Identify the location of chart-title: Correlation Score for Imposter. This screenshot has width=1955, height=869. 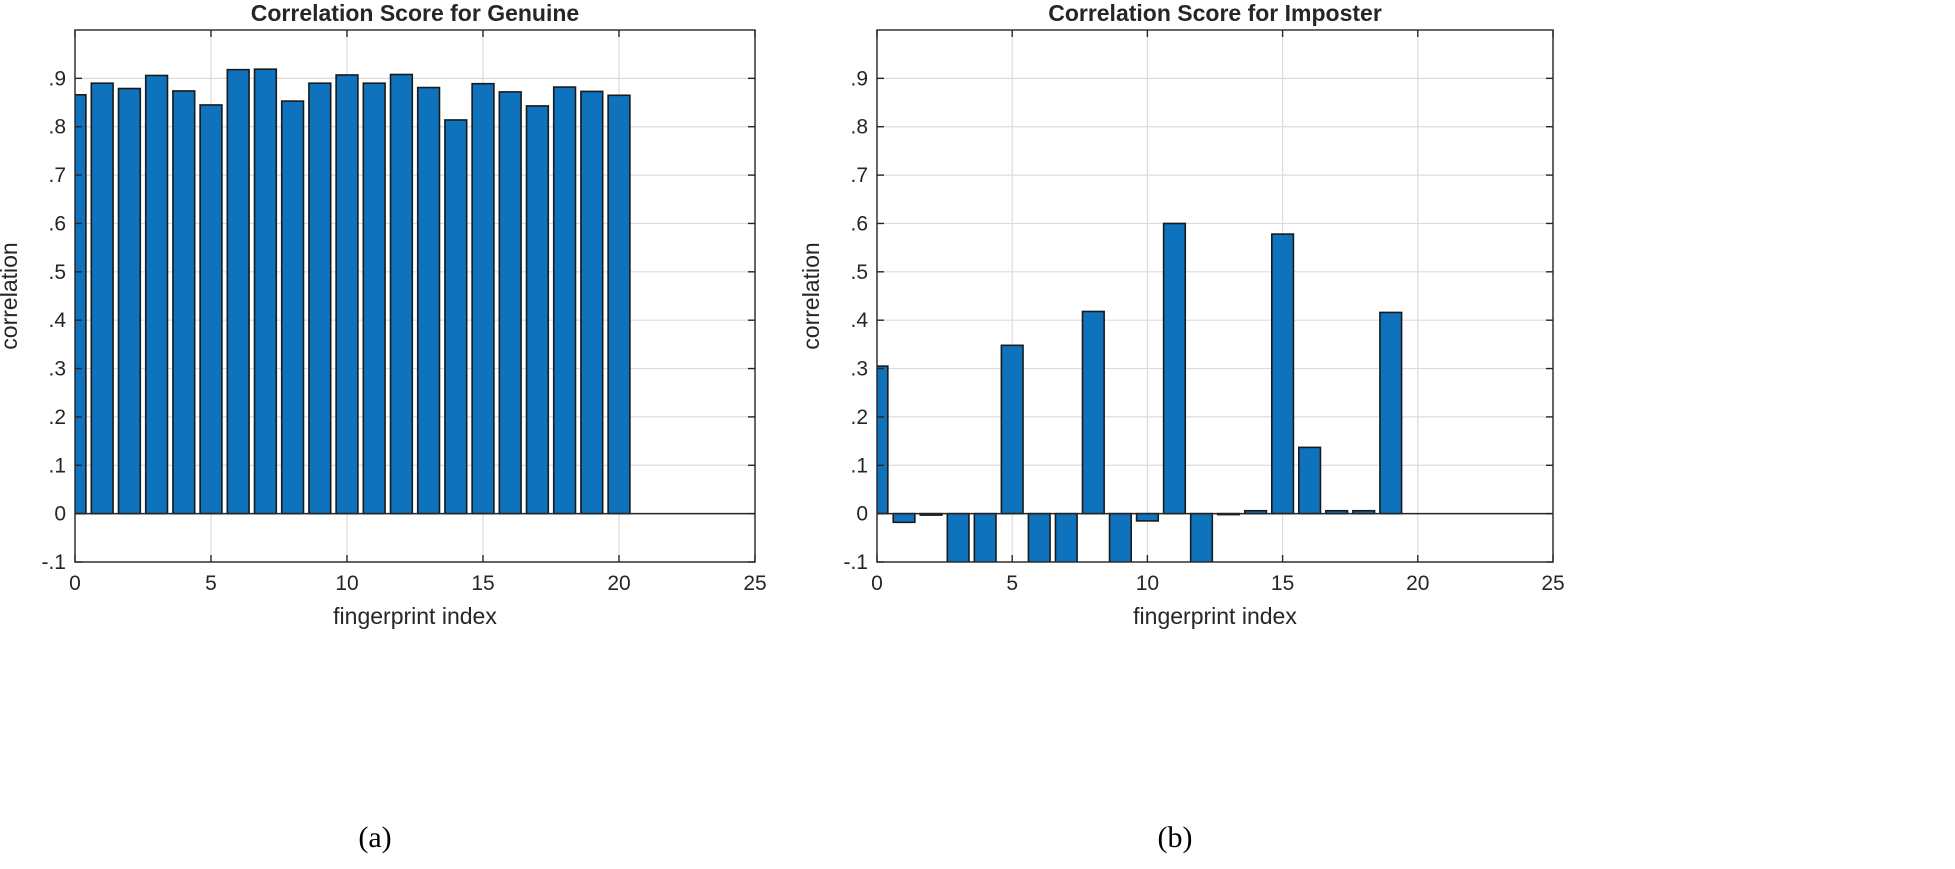
(1215, 13).